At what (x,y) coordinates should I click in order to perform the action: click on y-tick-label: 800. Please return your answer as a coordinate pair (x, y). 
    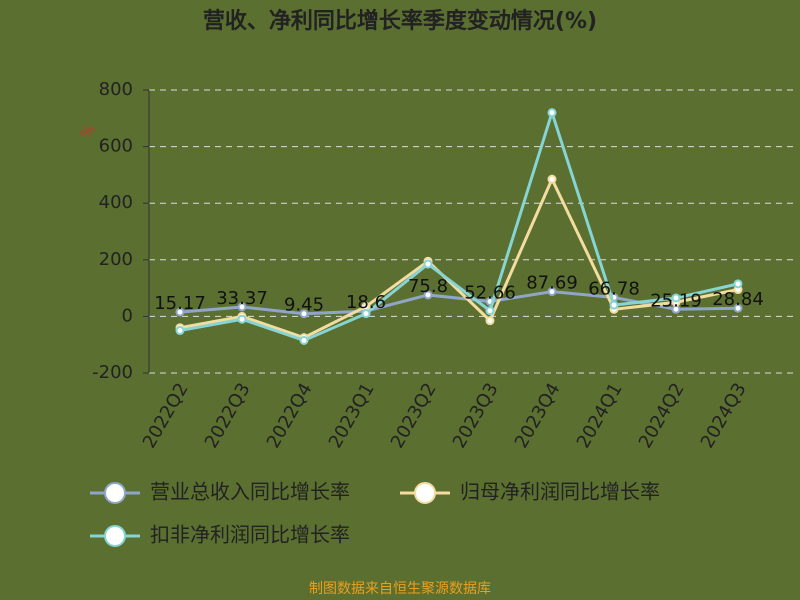
    Looking at the image, I should click on (116, 89).